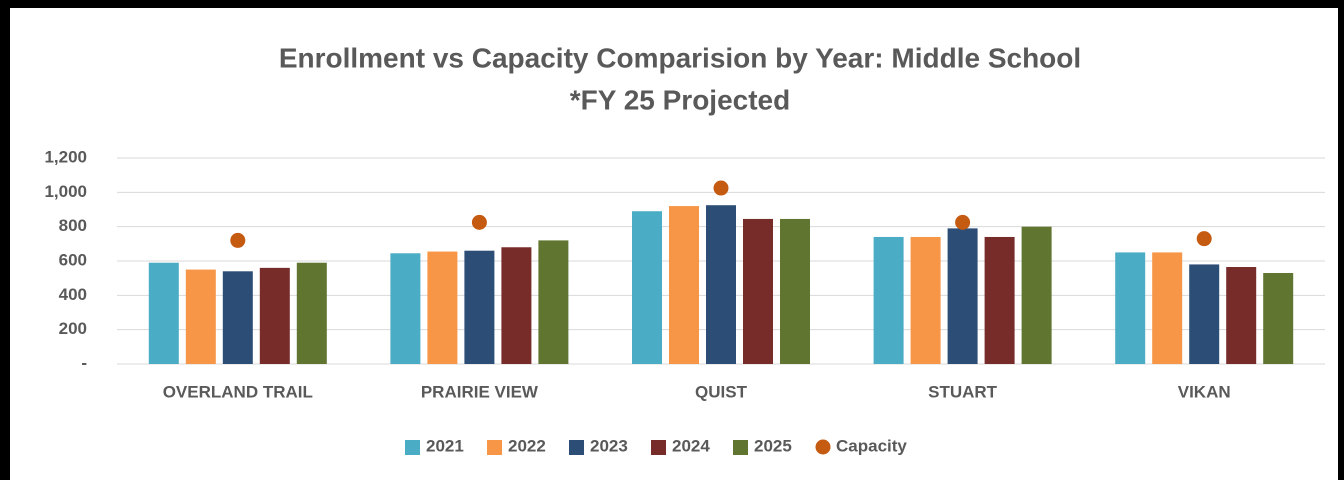 The height and width of the screenshot is (480, 1344). I want to click on x-tick-label: VIKAN, so click(1204, 391).